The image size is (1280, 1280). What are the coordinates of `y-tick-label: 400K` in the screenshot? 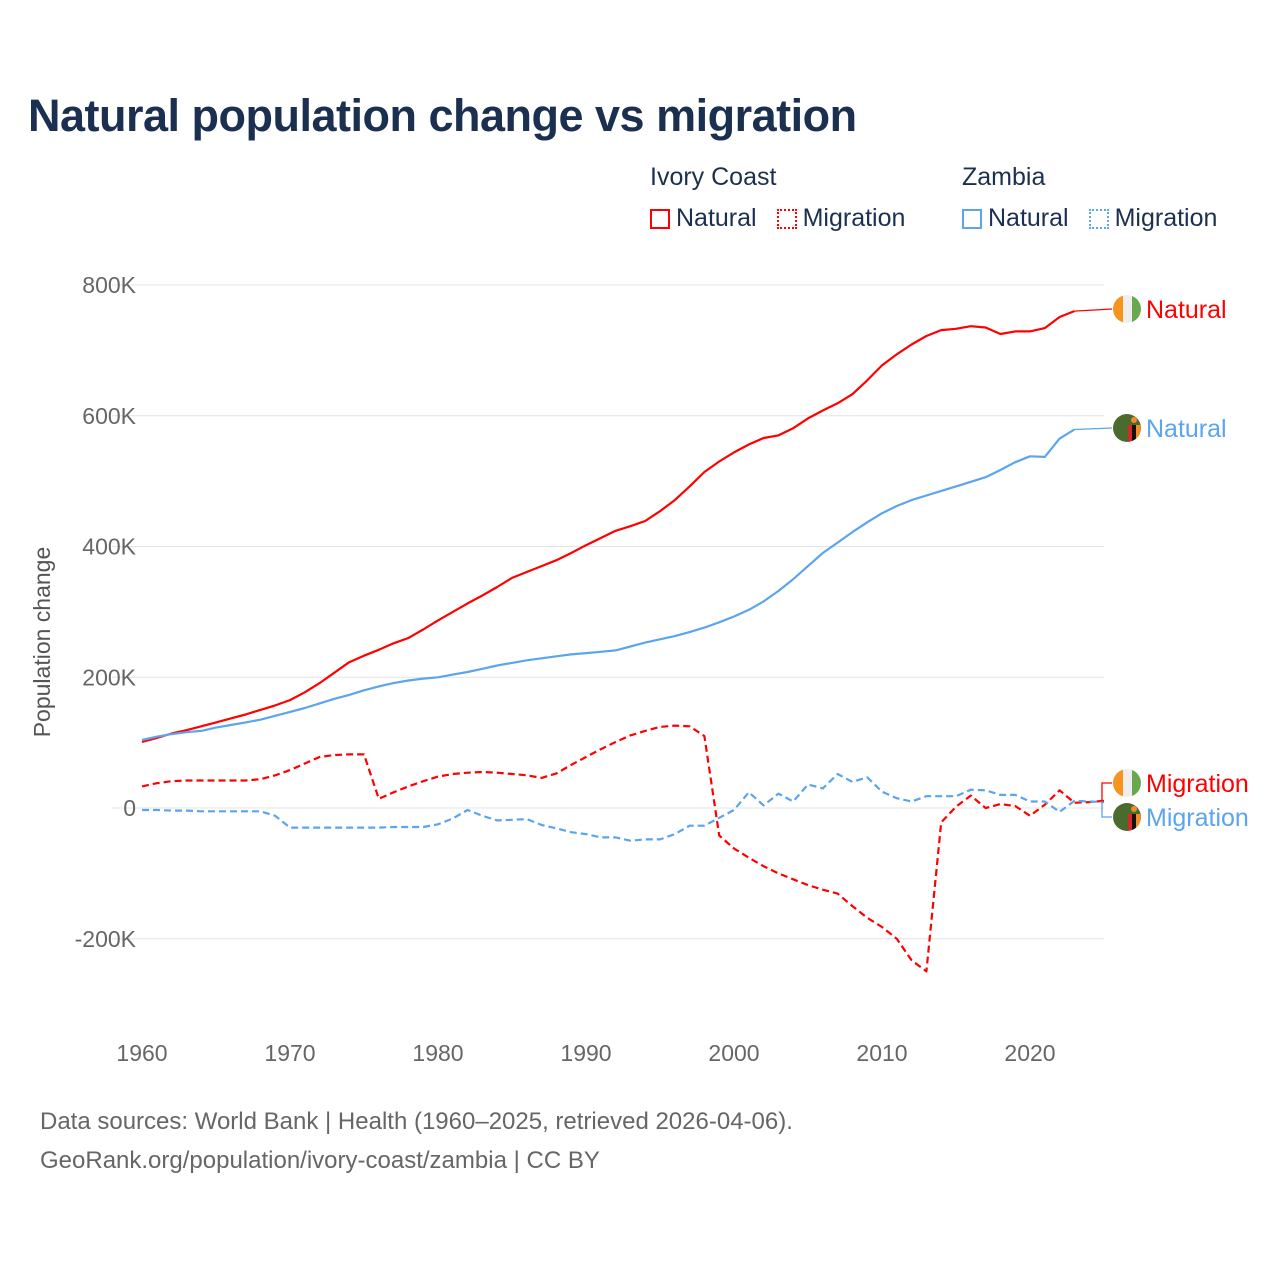 It's located at (109, 547).